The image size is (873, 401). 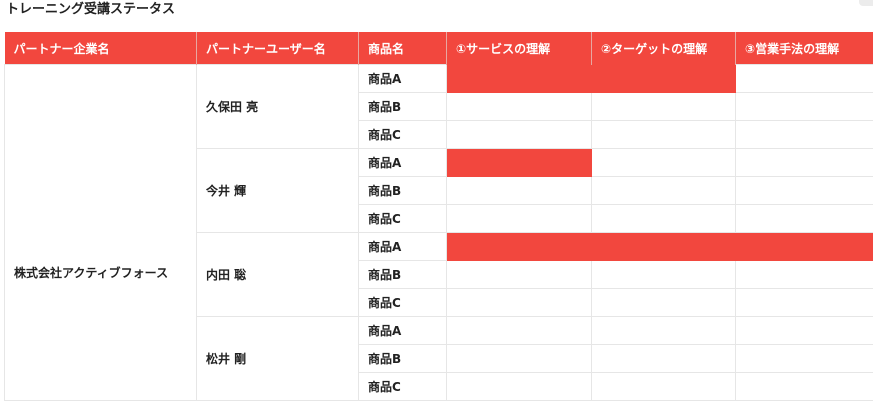 I want to click on partner-user-cell: 久保田 亮, so click(x=278, y=107).